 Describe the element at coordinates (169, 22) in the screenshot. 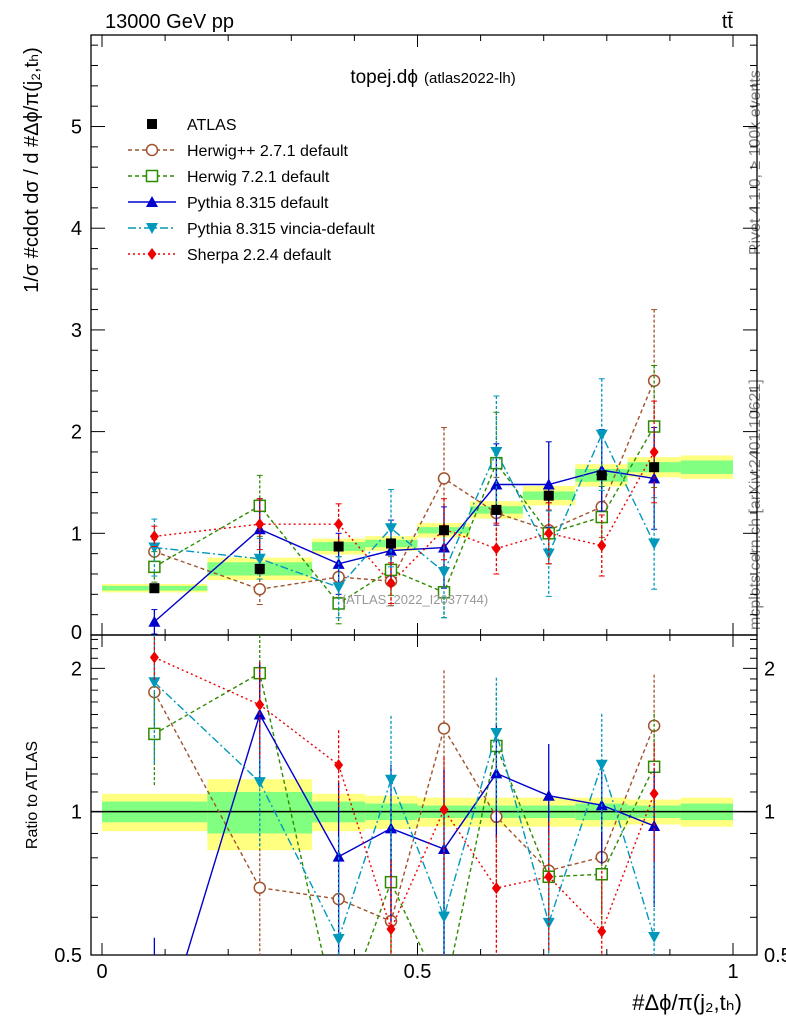

I see `energy-label: 13000 GeV pp` at that location.